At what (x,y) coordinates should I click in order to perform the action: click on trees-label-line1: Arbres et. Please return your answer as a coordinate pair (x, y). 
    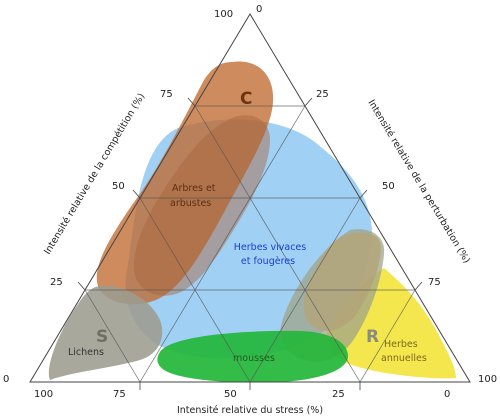
    Looking at the image, I should click on (194, 188).